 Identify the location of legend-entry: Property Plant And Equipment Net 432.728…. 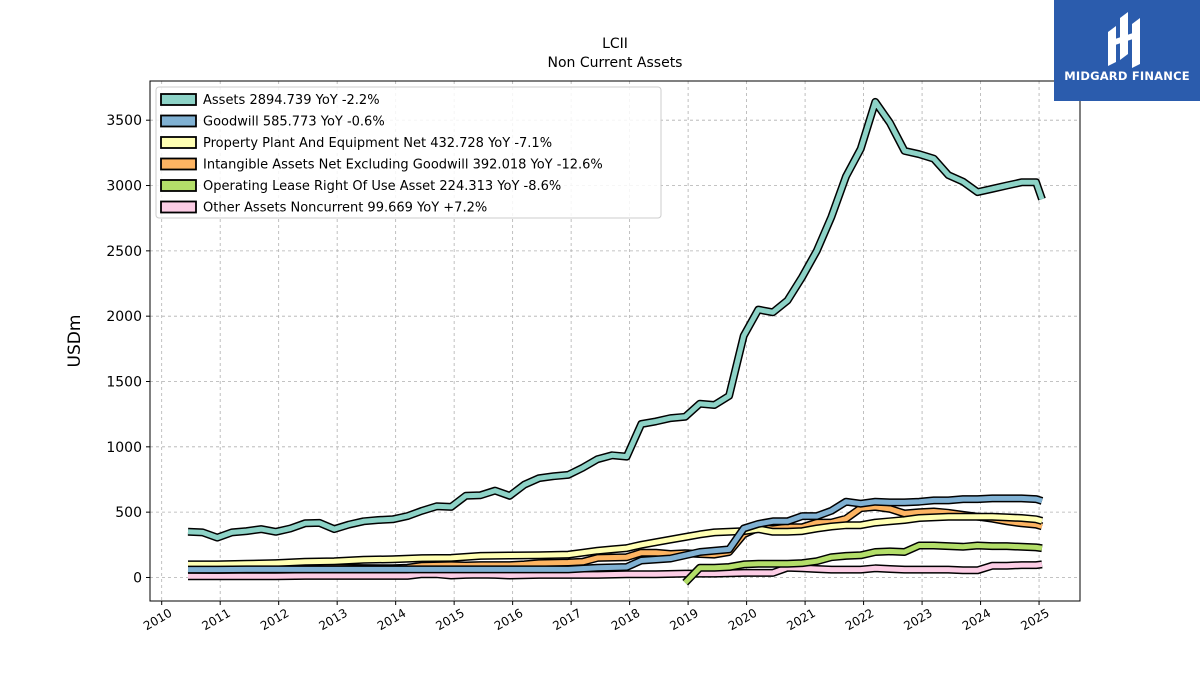
(377, 143).